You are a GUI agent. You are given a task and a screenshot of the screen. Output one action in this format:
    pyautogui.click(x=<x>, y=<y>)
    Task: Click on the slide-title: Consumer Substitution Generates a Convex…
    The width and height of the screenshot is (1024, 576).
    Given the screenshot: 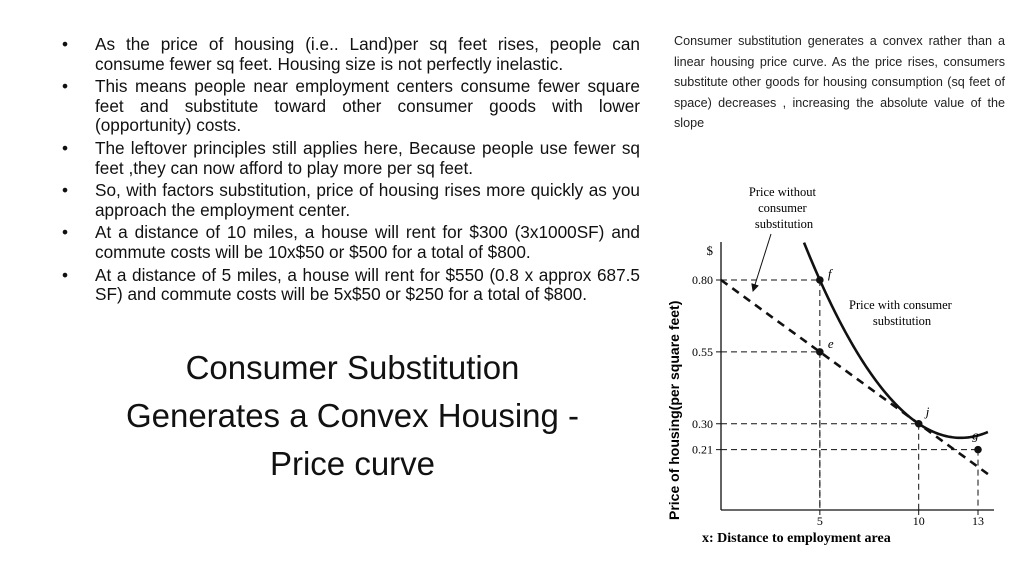 What is the action you would take?
    pyautogui.click(x=352, y=416)
    